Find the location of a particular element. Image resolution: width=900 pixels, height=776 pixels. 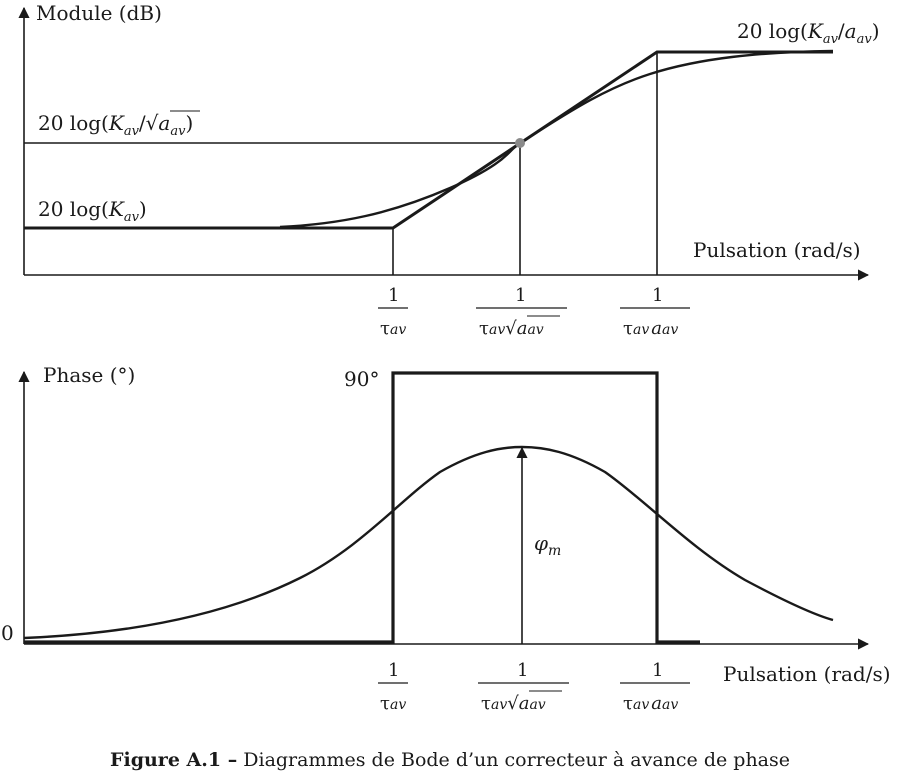

phase-max-label: 90° is located at coordinates (361, 379).